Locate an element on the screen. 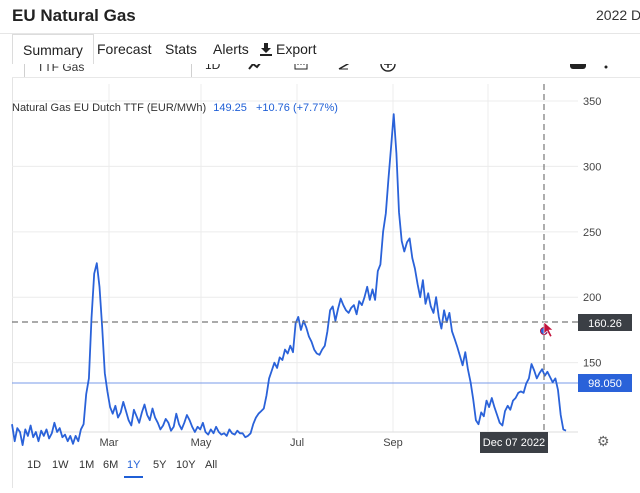 This screenshot has height=493, width=640. y-axis-labels: 350 300 250 200 150 is located at coordinates (592, 233).